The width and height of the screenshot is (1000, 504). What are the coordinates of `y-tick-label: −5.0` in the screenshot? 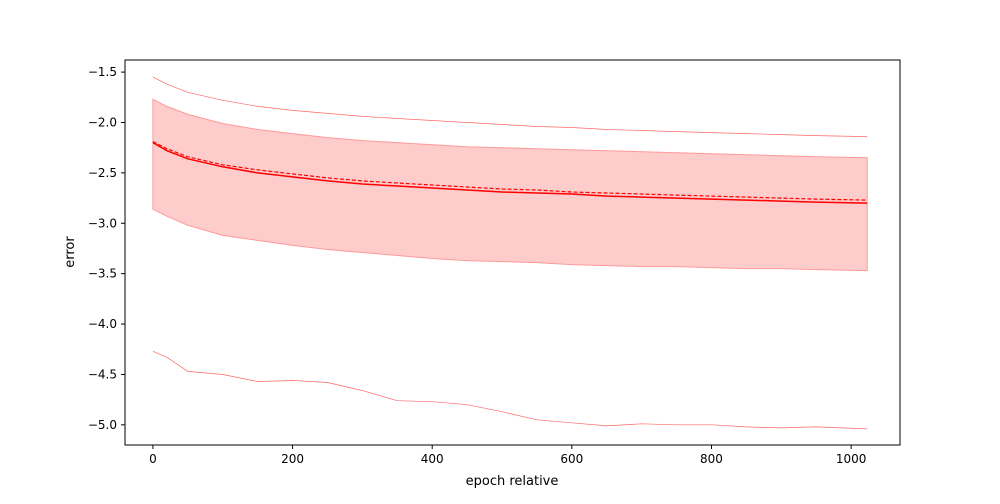 It's located at (102, 425).